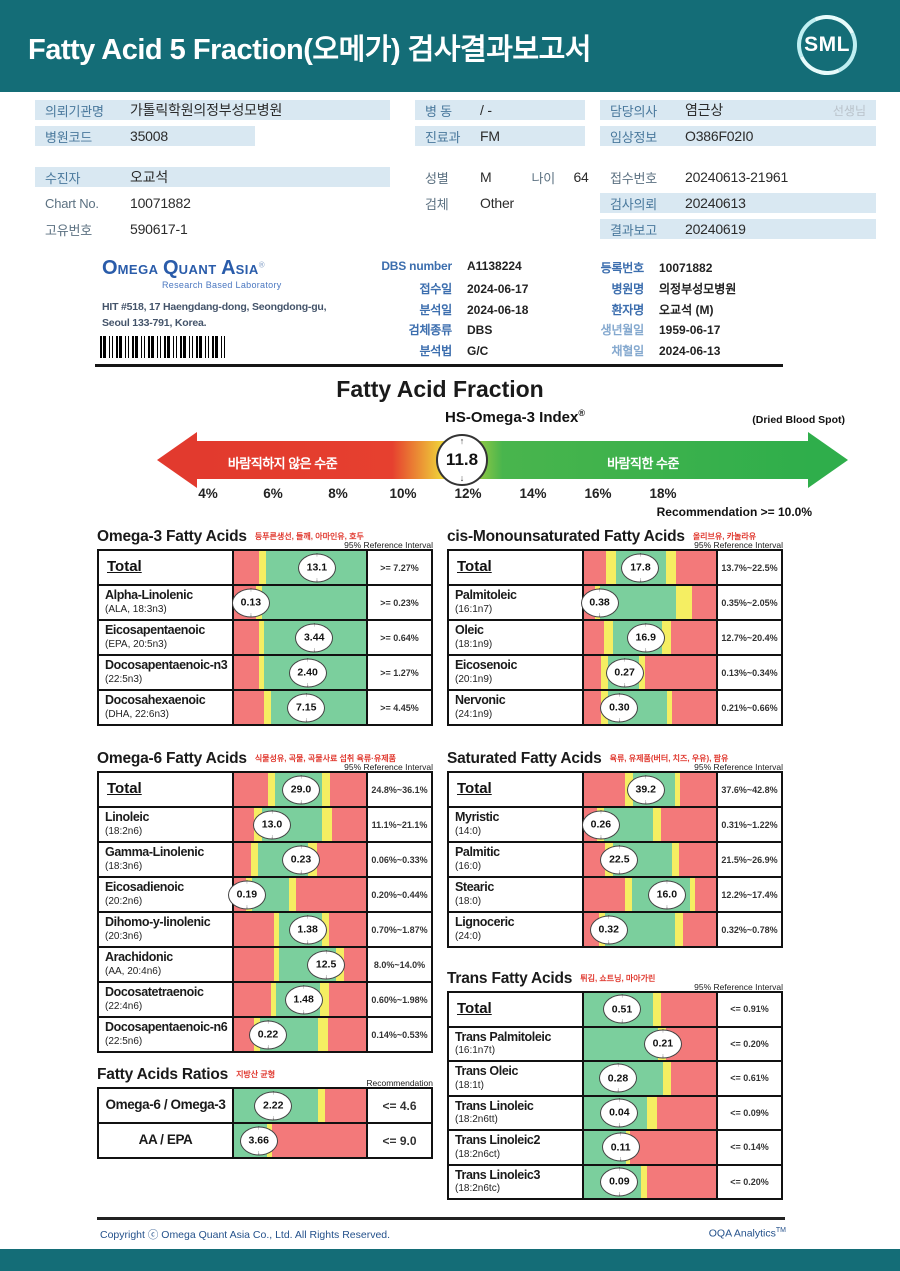 The width and height of the screenshot is (900, 1271). I want to click on fatty-acid-name-text: Eicosenoic, so click(486, 665).